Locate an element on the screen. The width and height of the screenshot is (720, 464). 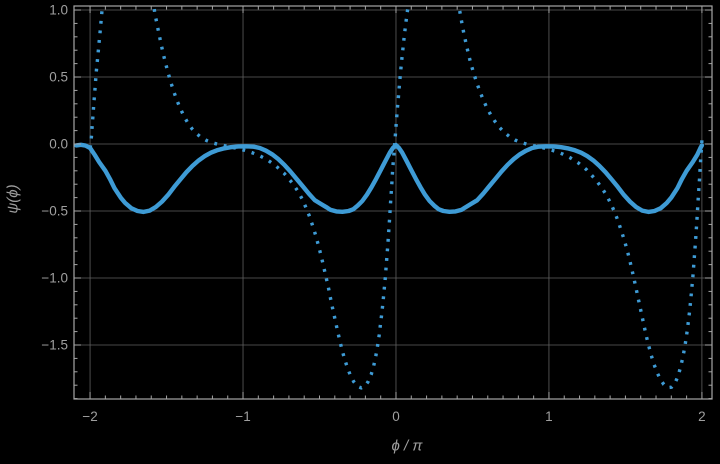
y-axis-label: ψ(ϕ) is located at coordinates (13, 199).